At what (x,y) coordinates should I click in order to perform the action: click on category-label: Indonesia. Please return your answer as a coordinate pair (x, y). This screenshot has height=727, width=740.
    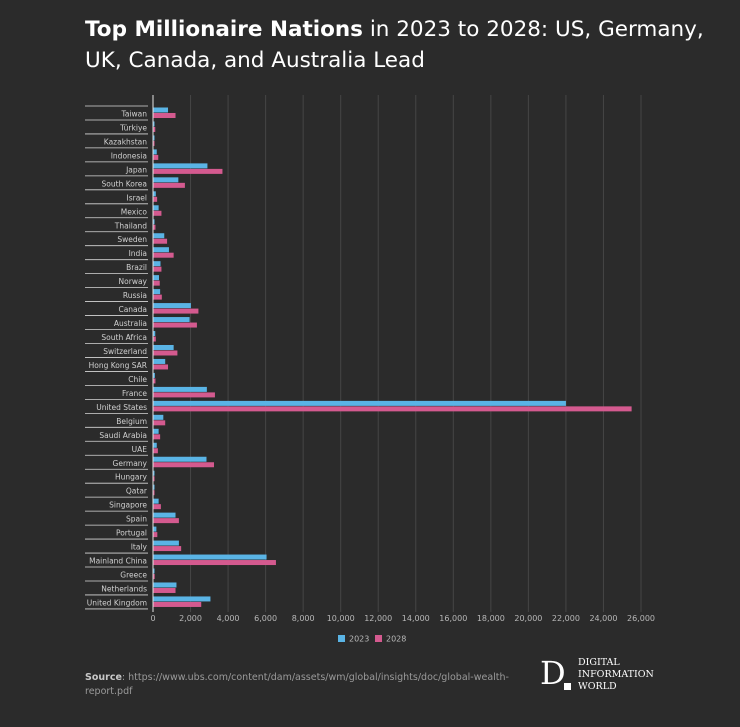
    Looking at the image, I should click on (129, 155).